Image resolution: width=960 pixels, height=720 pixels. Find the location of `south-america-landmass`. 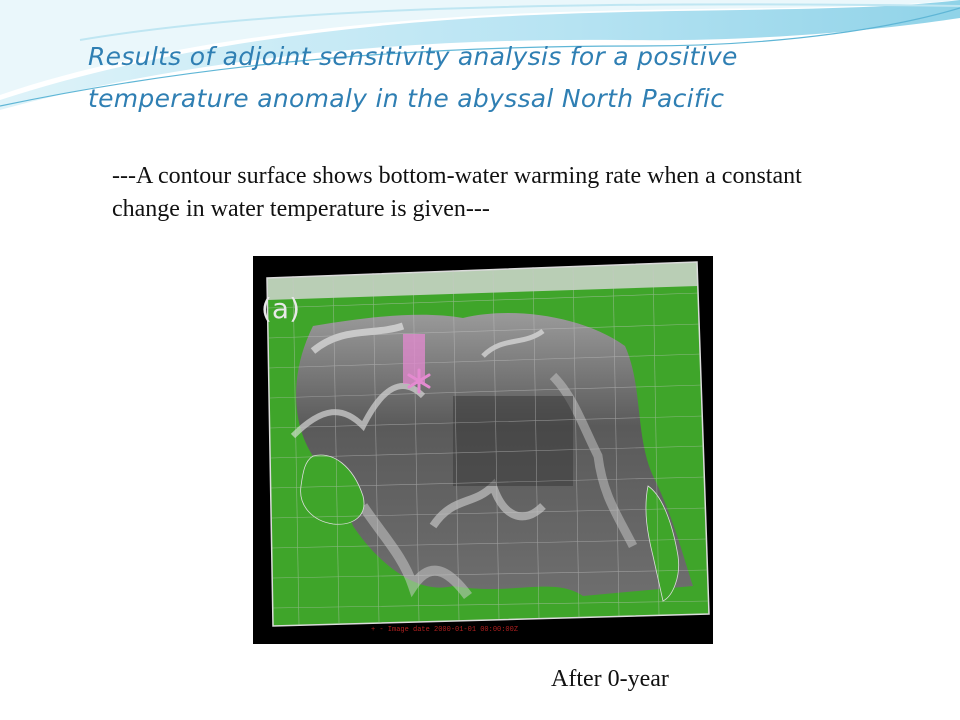

south-america-landmass is located at coordinates (662, 543).